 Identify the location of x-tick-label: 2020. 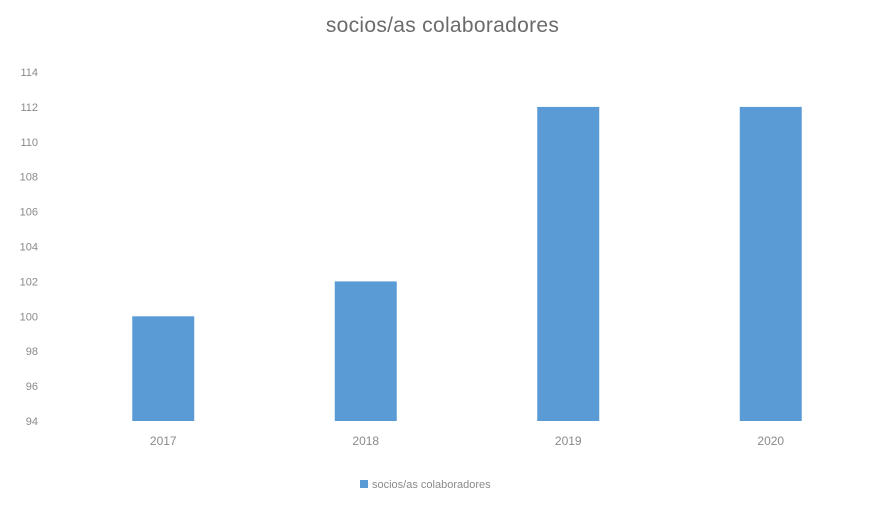
(770, 441).